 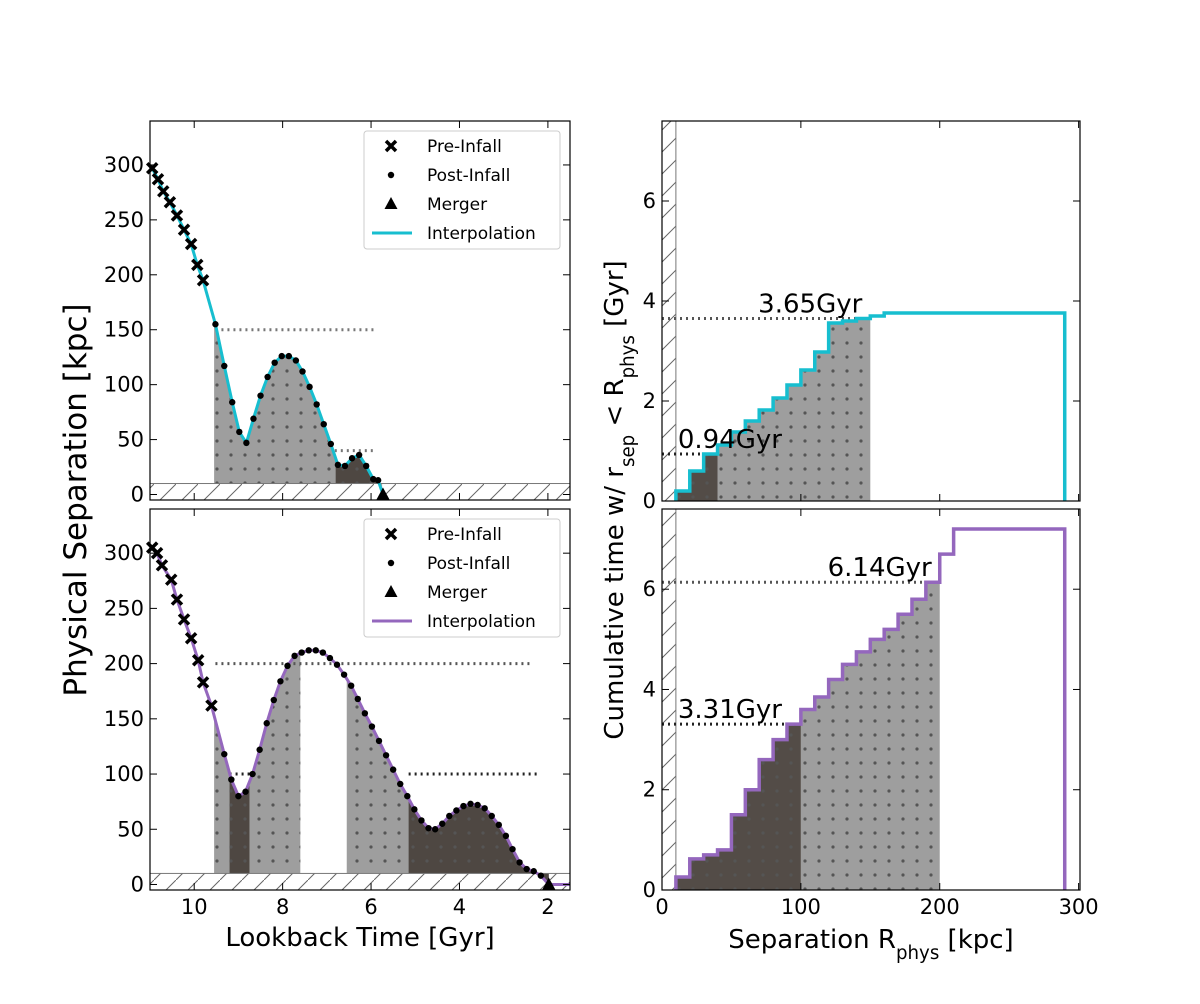 I want to click on x-tick-label: 6, so click(x=370, y=907).